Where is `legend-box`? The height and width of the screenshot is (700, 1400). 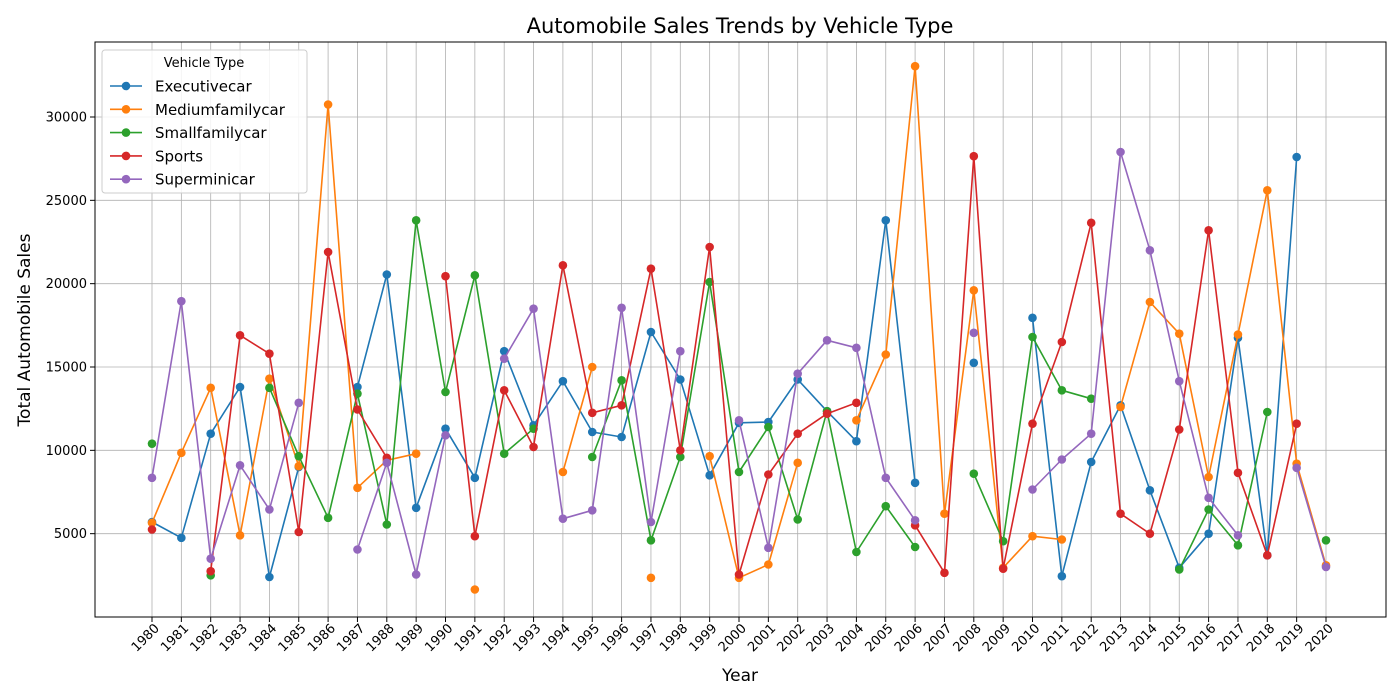
legend-box is located at coordinates (204, 121).